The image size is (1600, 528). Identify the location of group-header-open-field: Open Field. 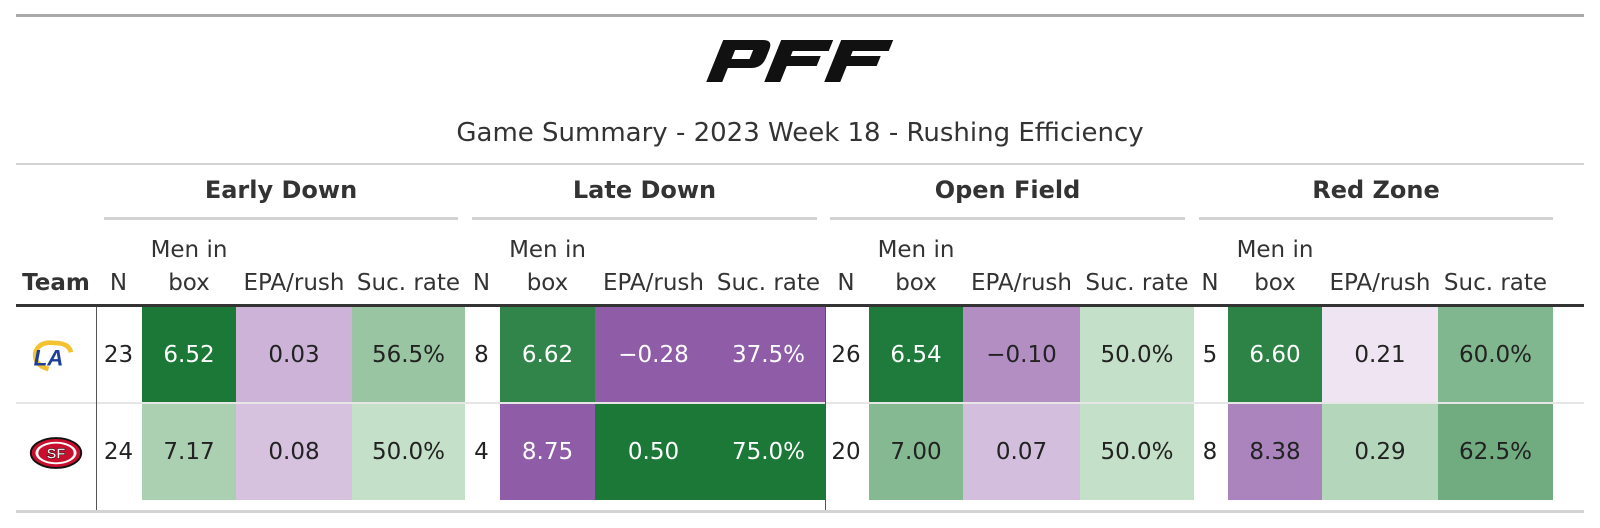
(1007, 190).